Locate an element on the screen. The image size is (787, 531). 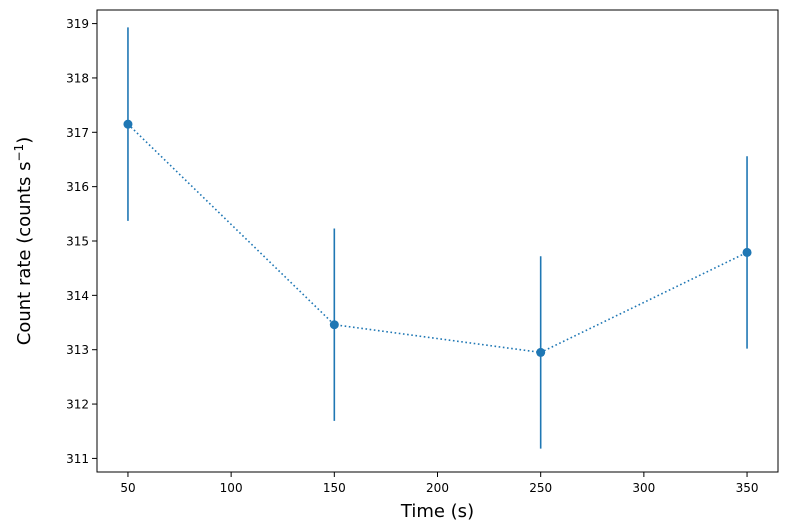
y-tick-label: 314 is located at coordinates (77, 296).